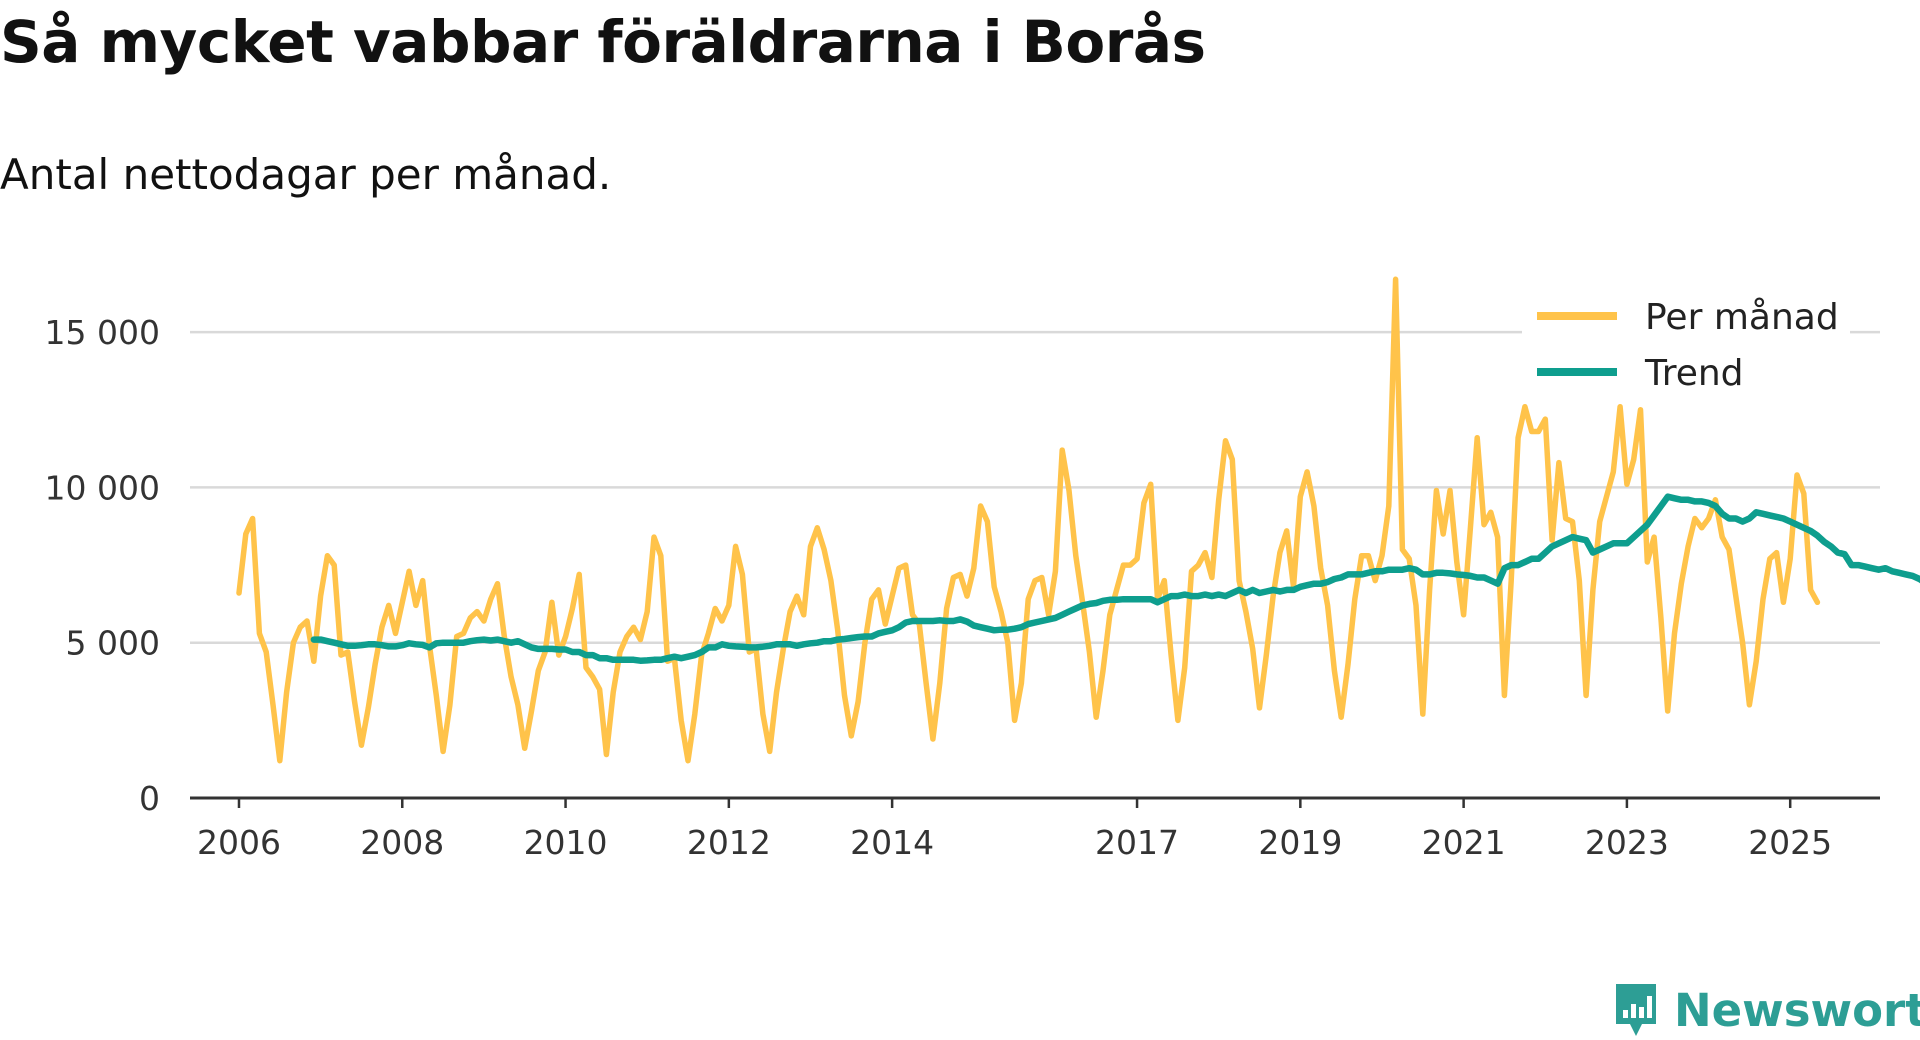 The image size is (1920, 1040). What do you see at coordinates (1694, 373) in the screenshot?
I see `legend-label-trend: Trend` at bounding box center [1694, 373].